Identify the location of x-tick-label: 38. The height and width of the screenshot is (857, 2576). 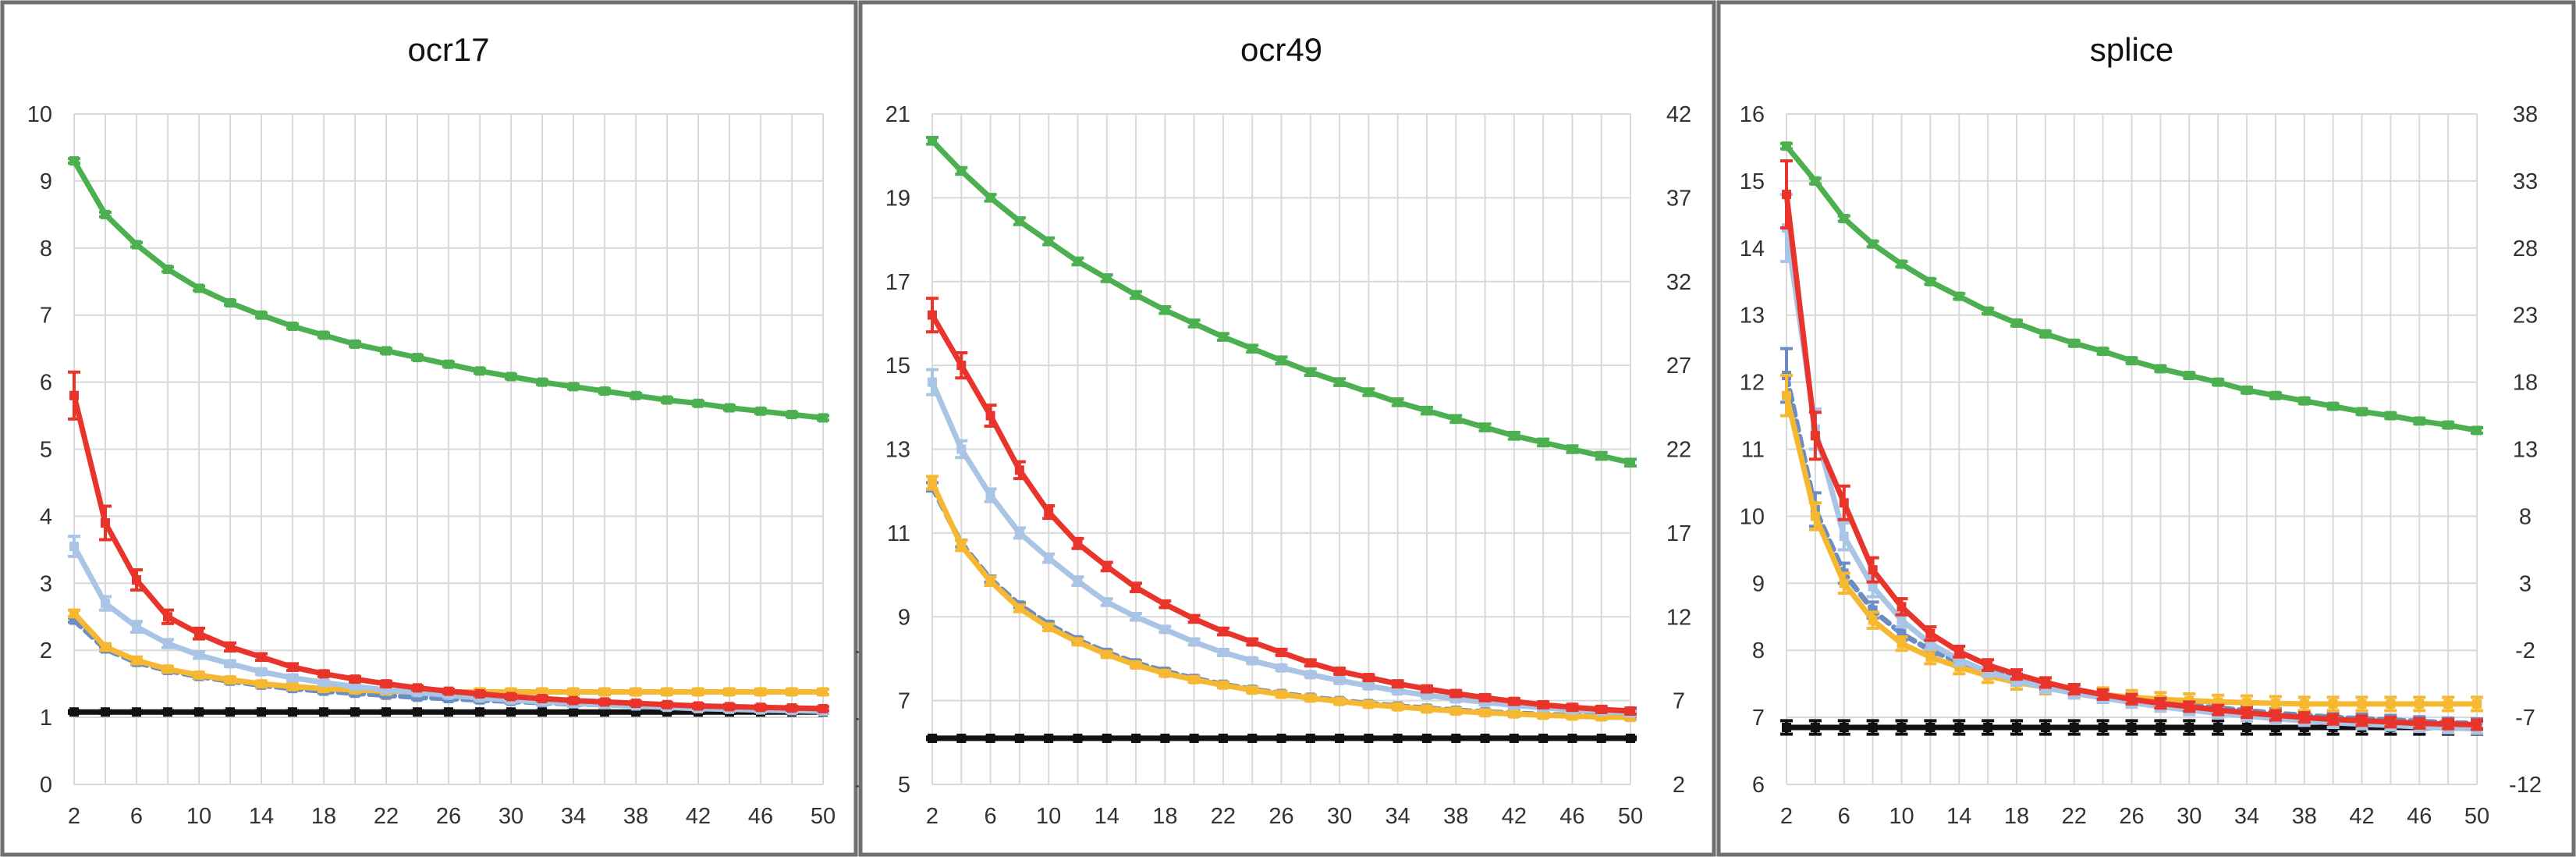
(635, 817).